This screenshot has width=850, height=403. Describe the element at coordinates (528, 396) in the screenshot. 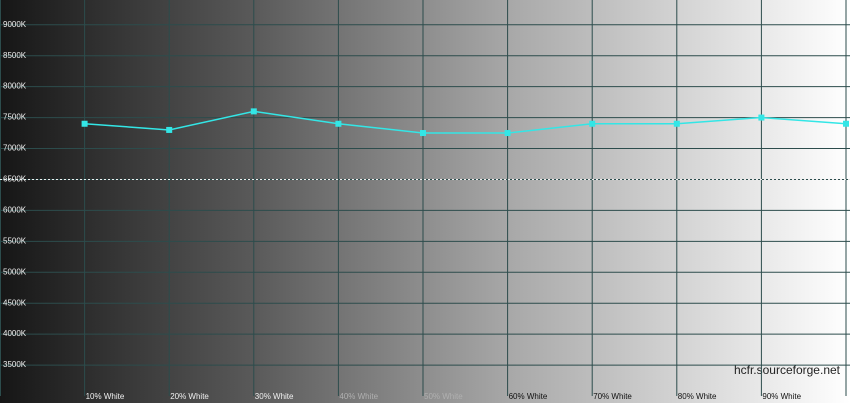

I see `x-tick-label: 60% White` at that location.